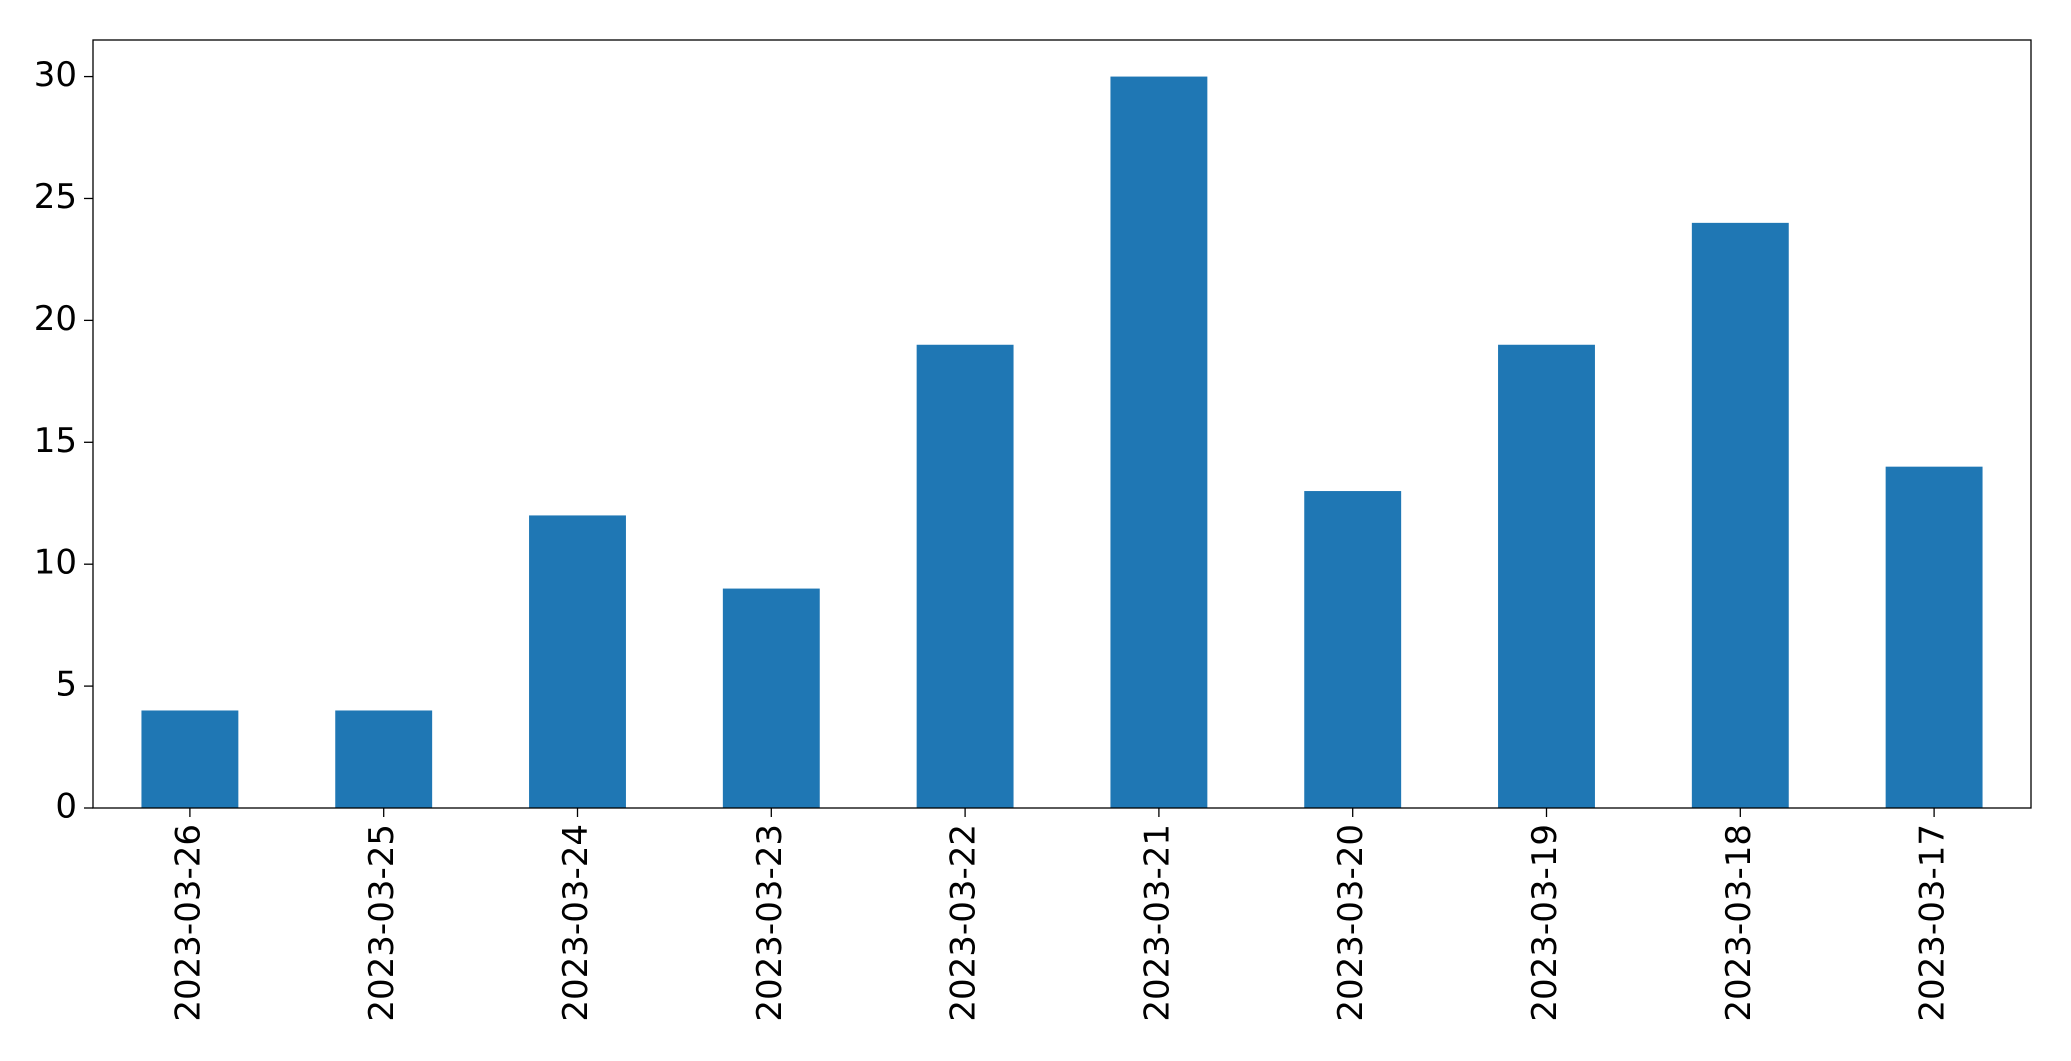 This screenshot has width=2071, height=1061. What do you see at coordinates (1351, 923) in the screenshot?
I see `x-tick-label: 2023-03-20` at bounding box center [1351, 923].